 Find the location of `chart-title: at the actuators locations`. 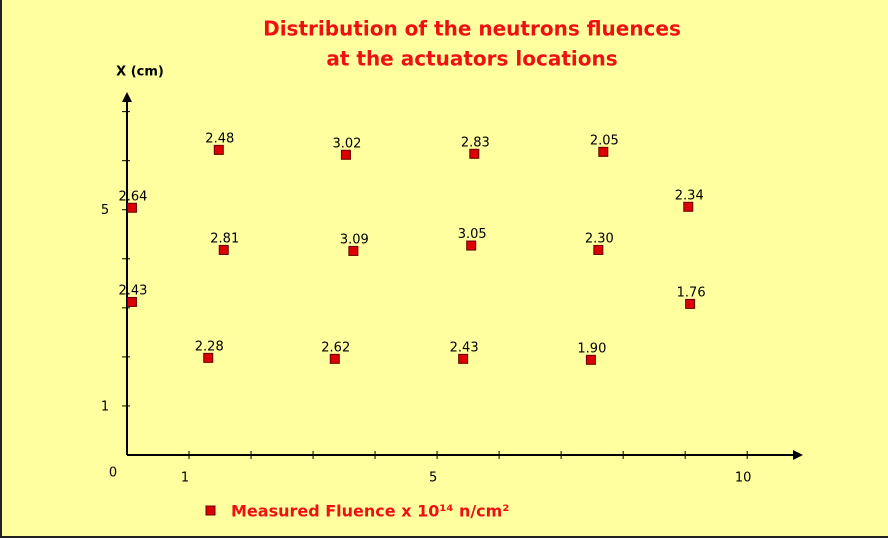

chart-title: at the actuators locations is located at coordinates (471, 59).